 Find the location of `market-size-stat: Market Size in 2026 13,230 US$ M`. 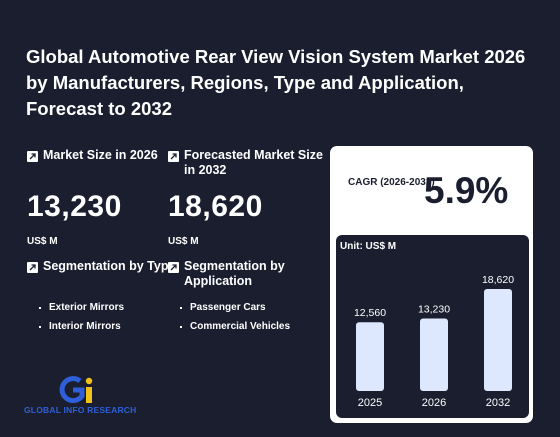

market-size-stat: Market Size in 2026 13,230 US$ M is located at coordinates (97, 198).